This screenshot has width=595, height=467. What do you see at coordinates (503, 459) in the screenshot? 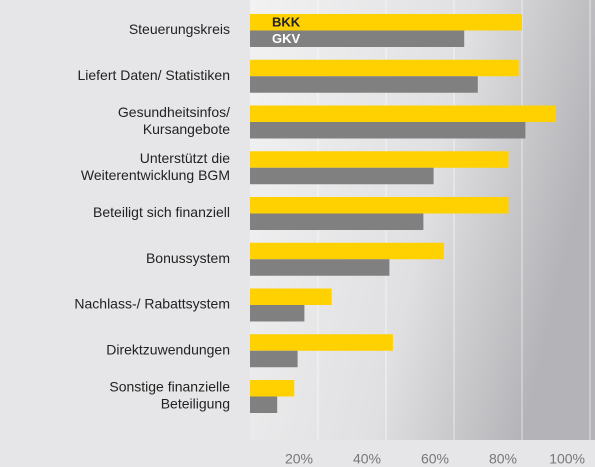
I see `x-tick-label: 80%` at bounding box center [503, 459].